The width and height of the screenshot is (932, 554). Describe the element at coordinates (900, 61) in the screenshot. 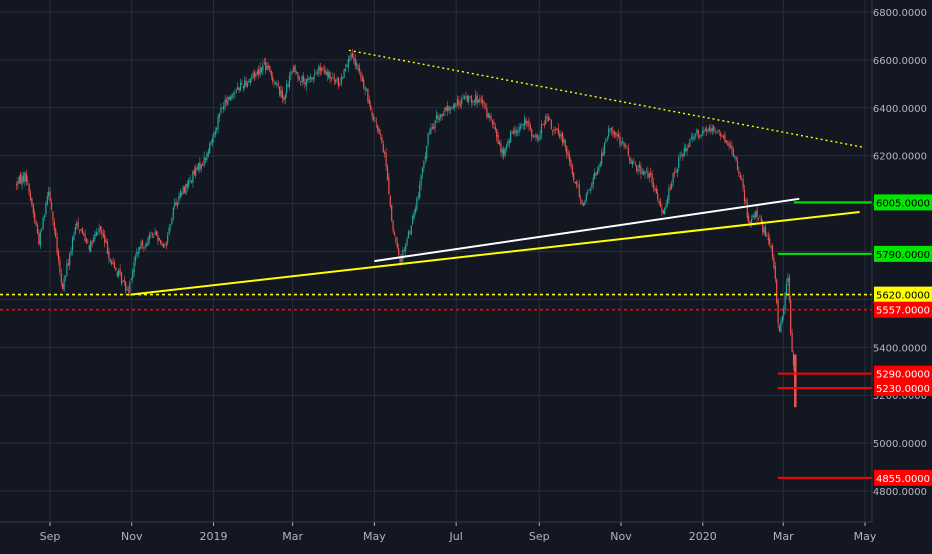

I see `y-tick-label: 6600.0000` at that location.